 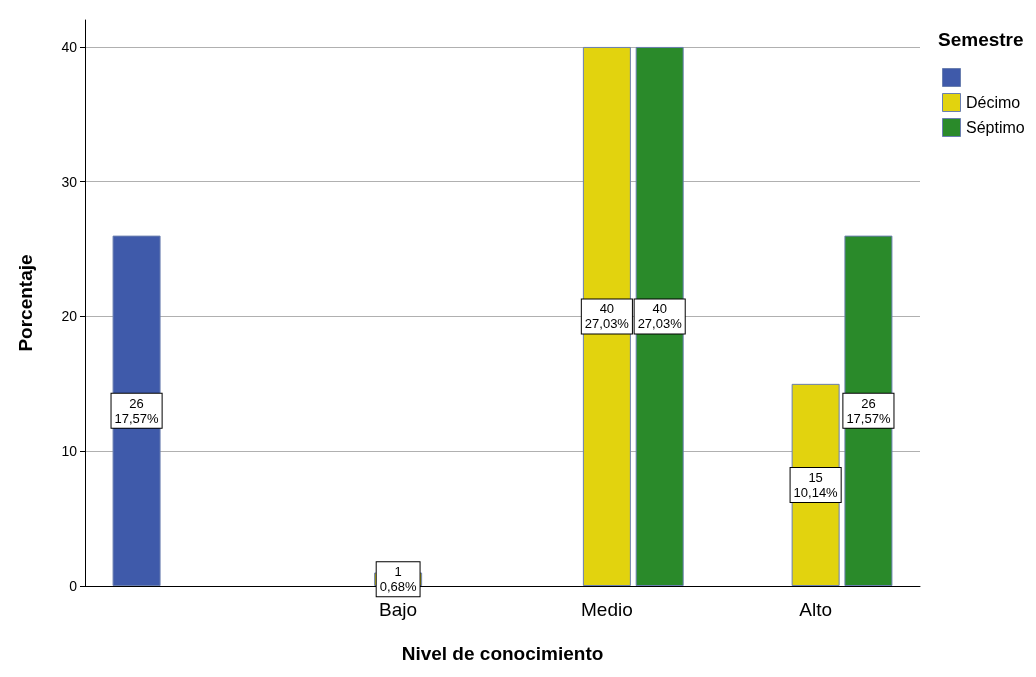 I want to click on legend-title: Semestre, so click(x=981, y=39).